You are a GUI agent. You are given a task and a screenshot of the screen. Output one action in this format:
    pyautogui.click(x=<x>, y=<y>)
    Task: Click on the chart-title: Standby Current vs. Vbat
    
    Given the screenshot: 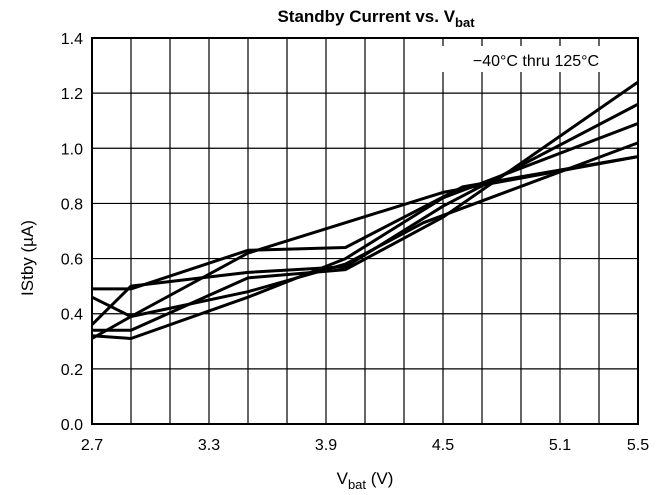 What is the action you would take?
    pyautogui.click(x=376, y=18)
    